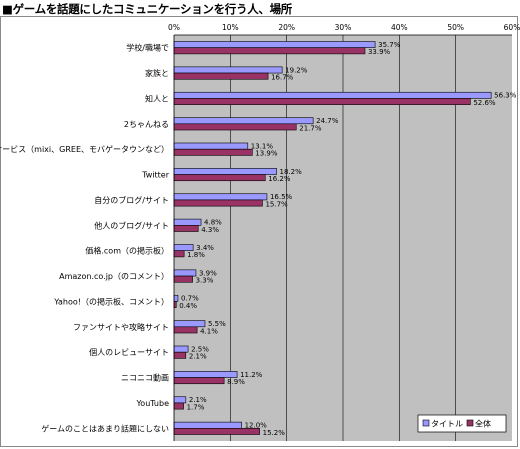 This screenshot has width=520, height=449. Describe the element at coordinates (256, 426) in the screenshot. I see `data-label-series-1: 12.0%` at that location.